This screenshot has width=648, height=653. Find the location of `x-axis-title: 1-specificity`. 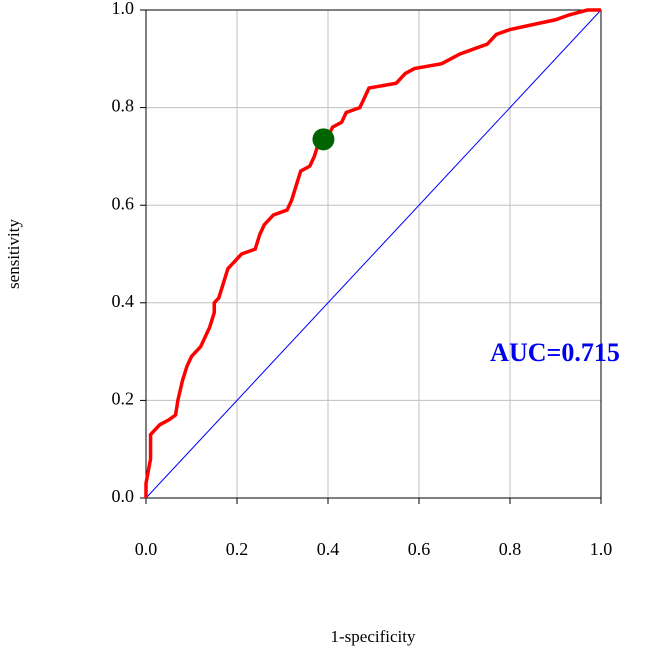

x-axis-title: 1-specificity is located at coordinates (373, 636).